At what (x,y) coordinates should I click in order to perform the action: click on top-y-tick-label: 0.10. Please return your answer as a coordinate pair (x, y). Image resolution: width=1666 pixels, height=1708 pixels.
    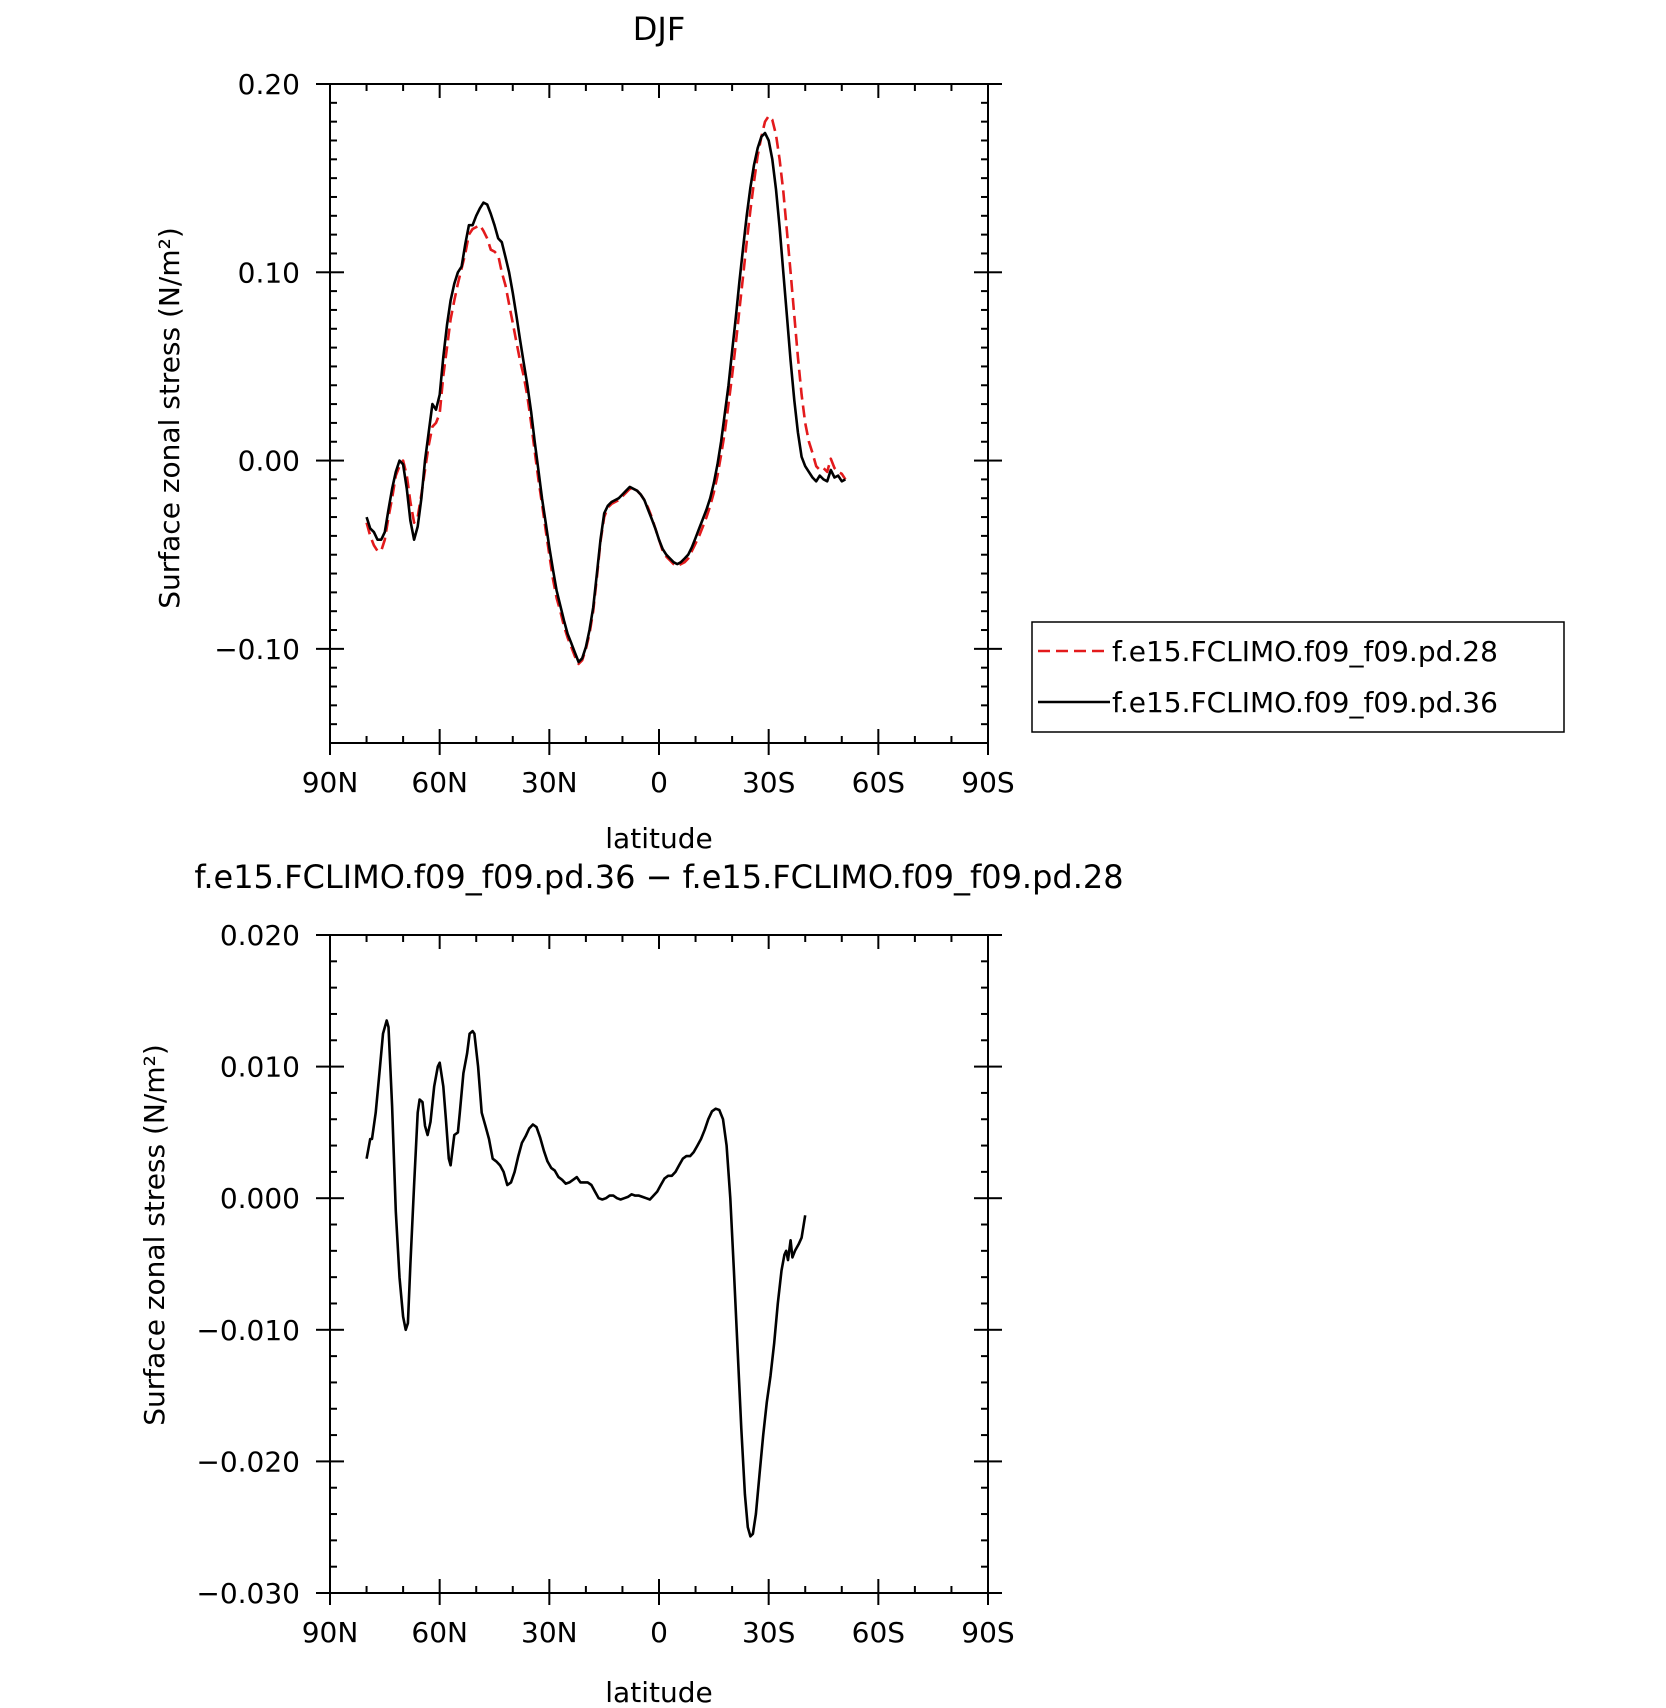
    Looking at the image, I should click on (269, 272).